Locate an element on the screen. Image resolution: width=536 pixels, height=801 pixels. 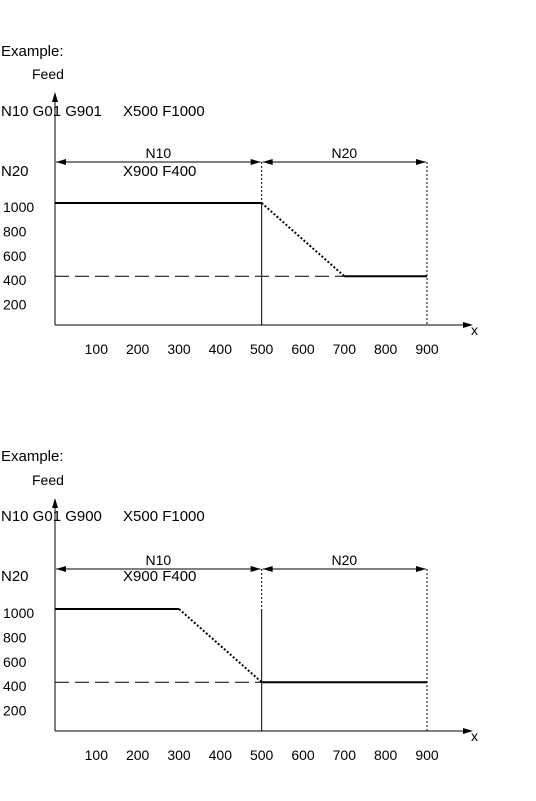
example-2-line-2-block: N20 is located at coordinates (15, 576).